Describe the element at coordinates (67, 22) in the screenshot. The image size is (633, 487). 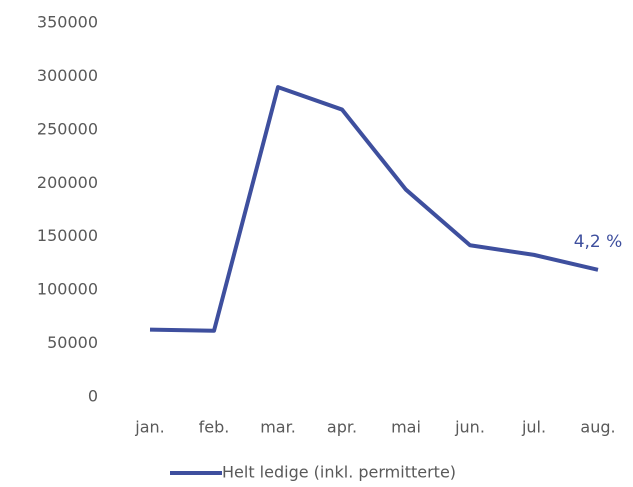
I see `y-tick-label: 350000` at that location.